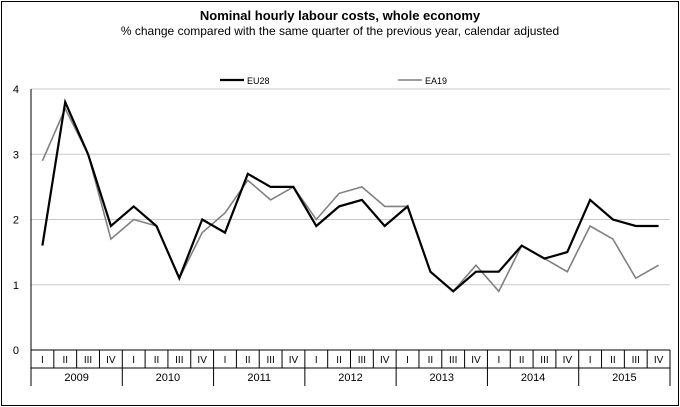 The height and width of the screenshot is (407, 680). What do you see at coordinates (350, 378) in the screenshot?
I see `x-tick-label-year: 2012` at bounding box center [350, 378].